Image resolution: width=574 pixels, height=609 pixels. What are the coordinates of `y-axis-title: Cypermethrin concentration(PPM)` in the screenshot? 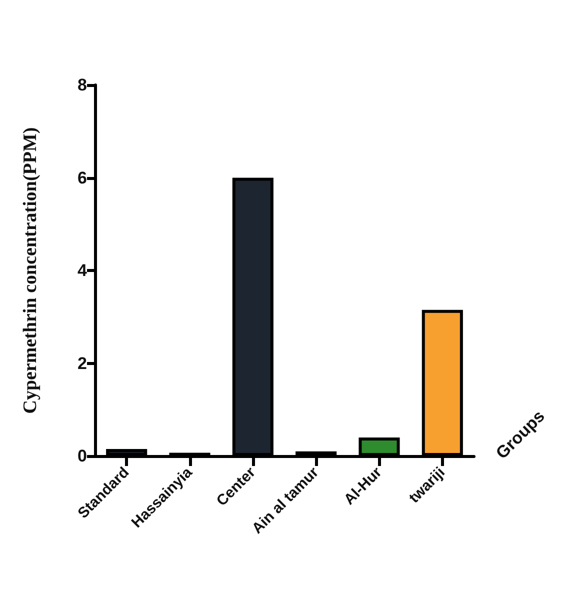 It's located at (30, 270).